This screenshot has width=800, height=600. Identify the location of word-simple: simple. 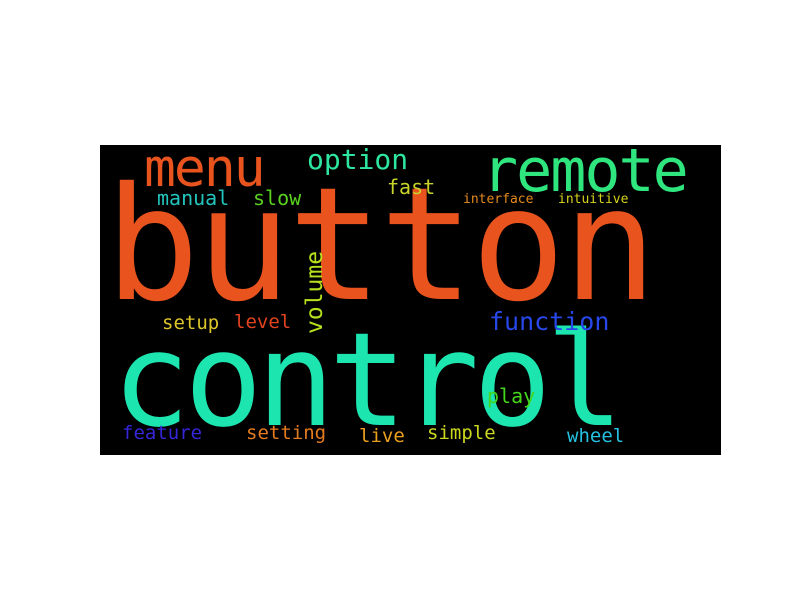
(461, 433).